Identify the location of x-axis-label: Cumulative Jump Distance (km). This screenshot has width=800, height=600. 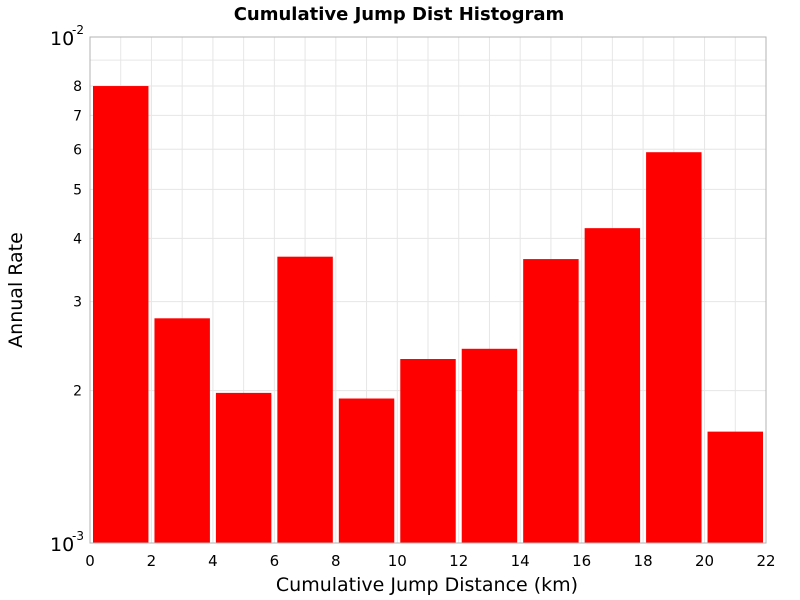
(427, 585).